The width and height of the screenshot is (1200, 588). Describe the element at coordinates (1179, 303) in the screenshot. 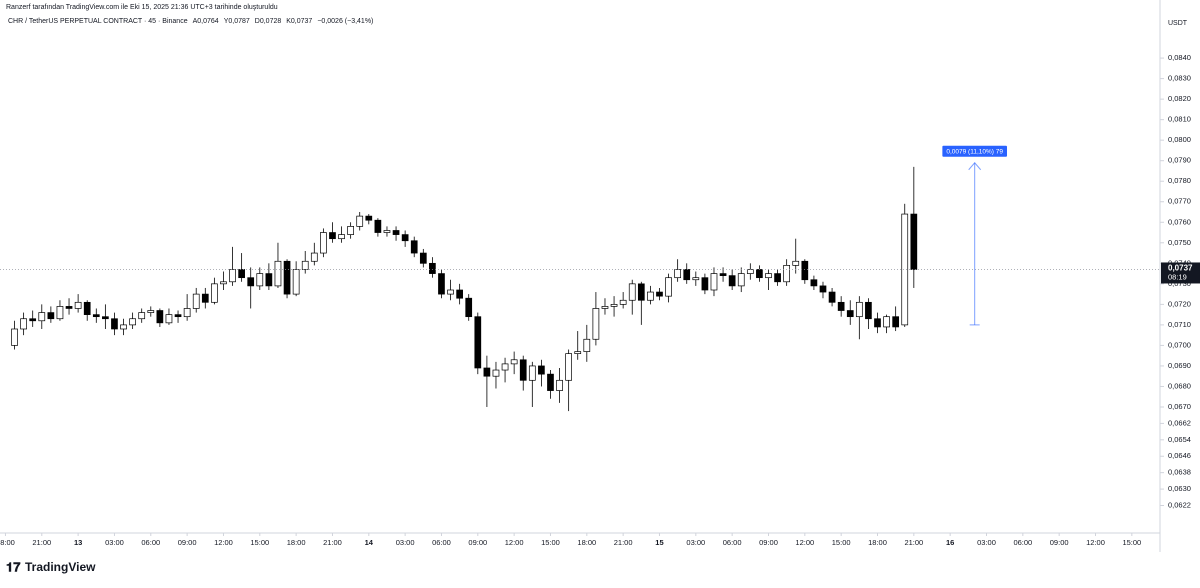

I see `y-tick-label: 0,0720` at that location.